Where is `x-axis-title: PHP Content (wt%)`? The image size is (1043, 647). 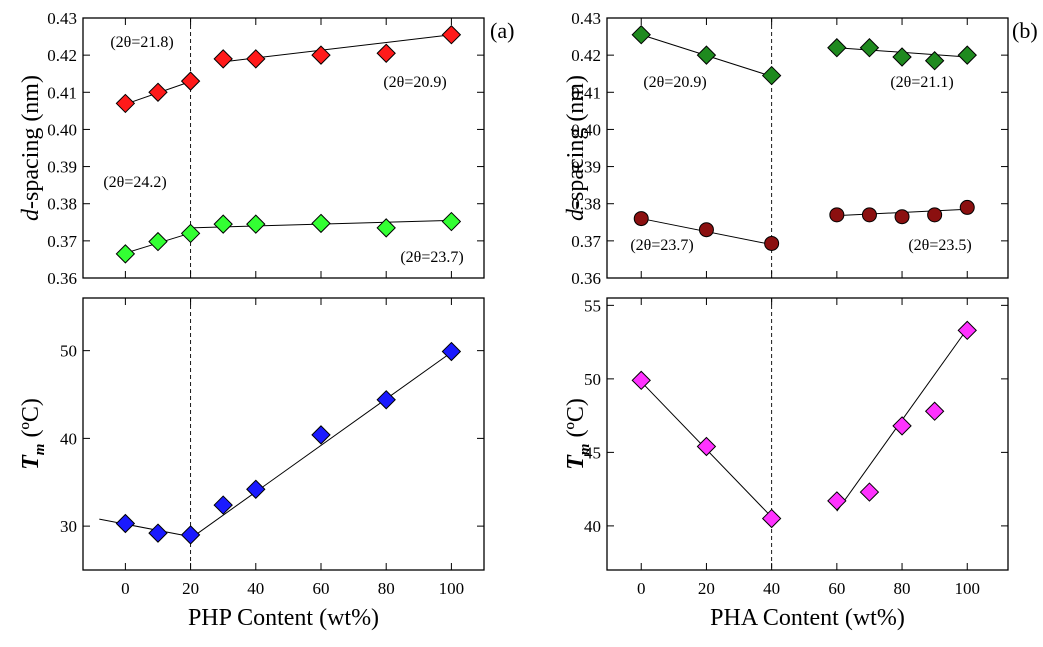 x-axis-title: PHP Content (wt%) is located at coordinates (283, 618).